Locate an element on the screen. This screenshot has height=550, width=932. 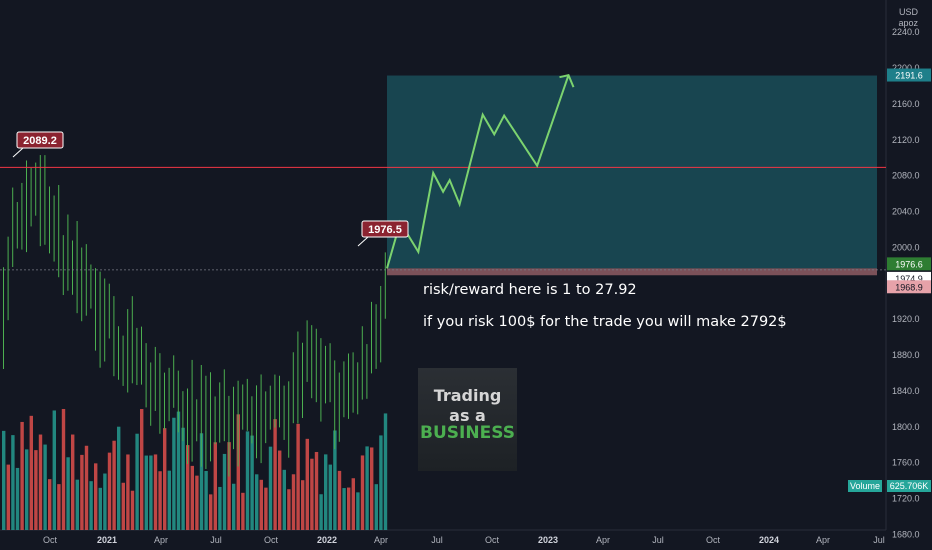
projection-arrowhead is located at coordinates (567, 81).